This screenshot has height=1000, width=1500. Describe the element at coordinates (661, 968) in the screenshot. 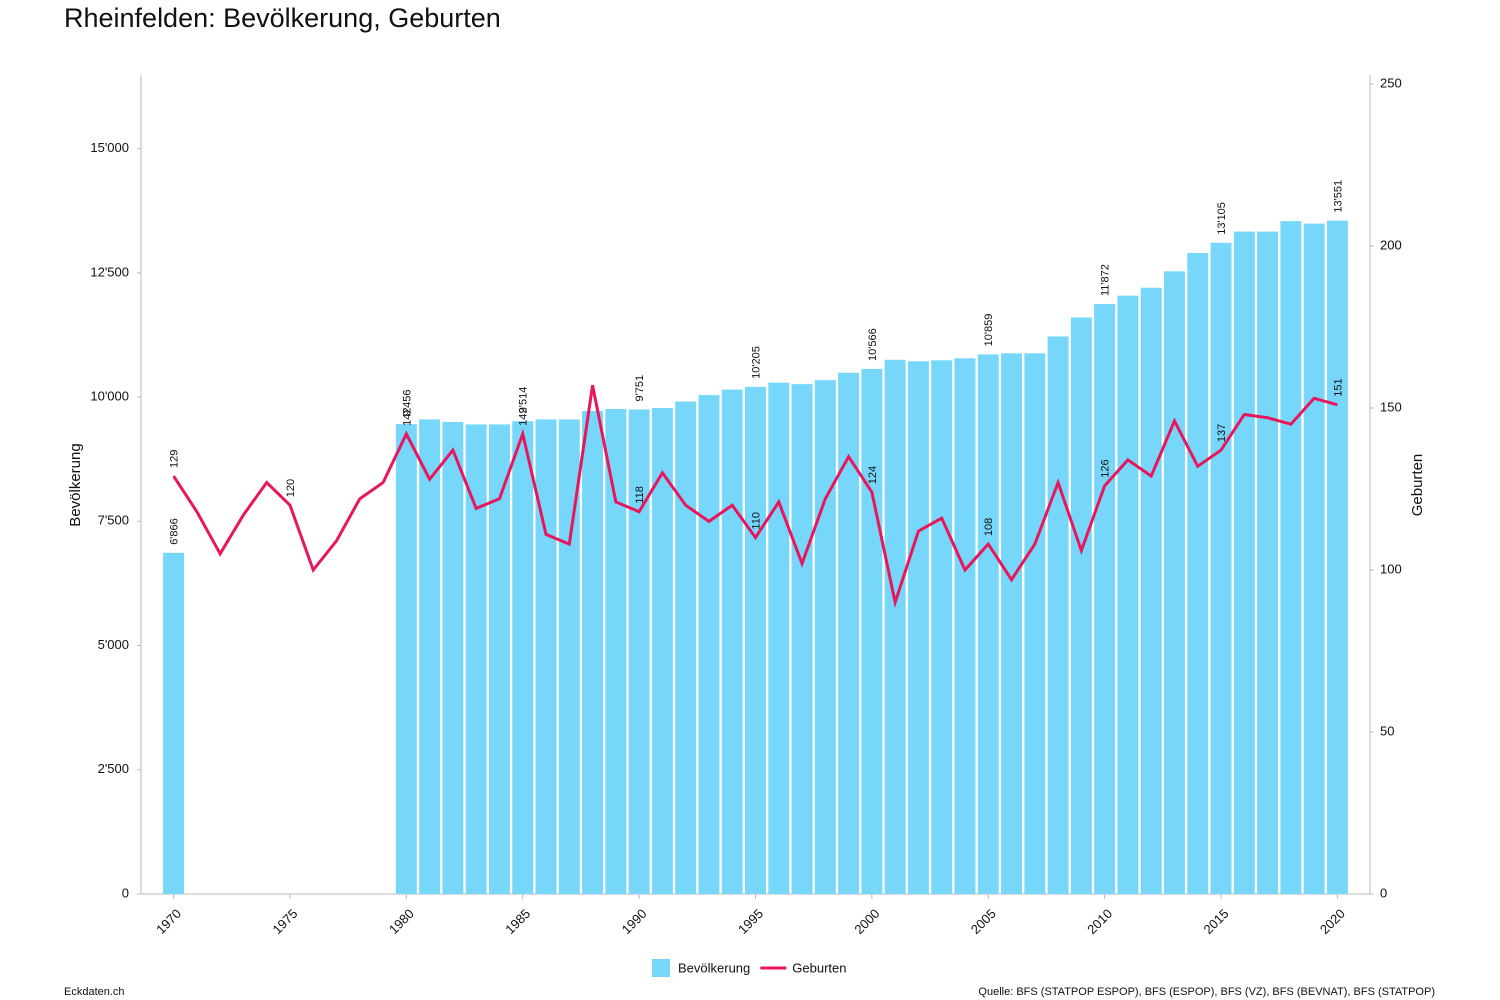

I see `legend-swatch` at that location.